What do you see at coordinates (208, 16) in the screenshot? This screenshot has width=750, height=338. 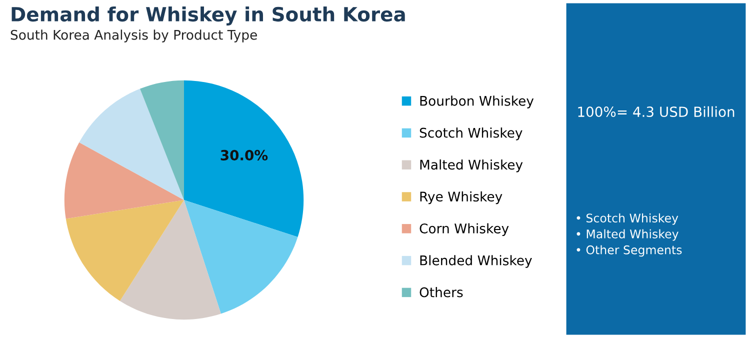 I see `chart-title: Demand for Whiskey in South Korea` at bounding box center [208, 16].